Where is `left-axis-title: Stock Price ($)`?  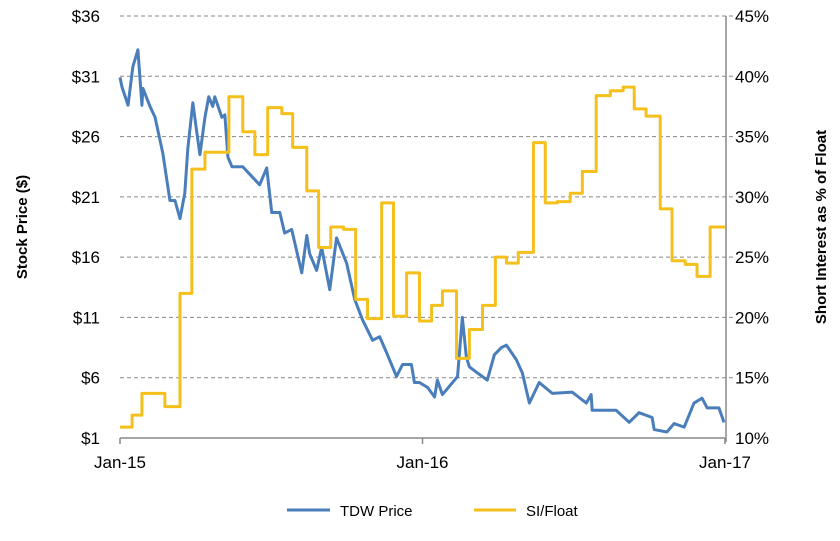
left-axis-title: Stock Price ($) is located at coordinates (22, 227).